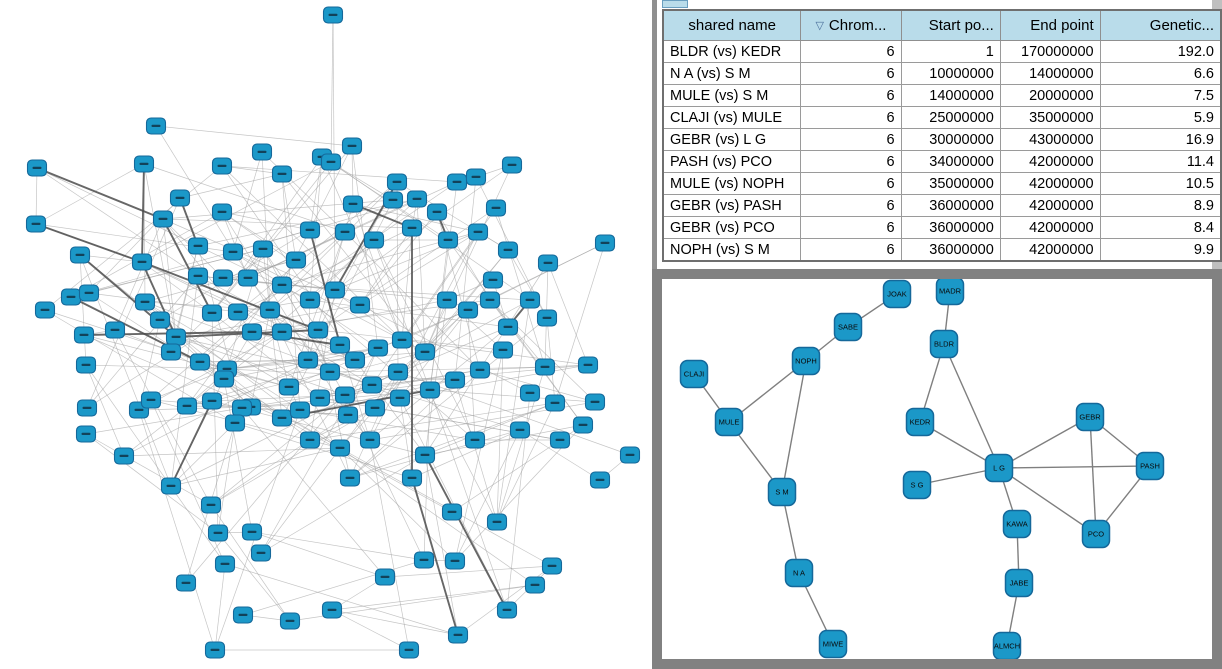  I want to click on subnetwork-node-LG: L G, so click(999, 468).